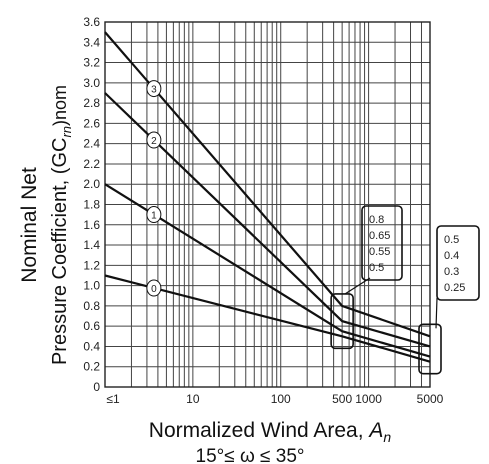 This screenshot has height=464, width=489. I want to click on value-boxes: 0.8 0.65 0.55 0.5 0.5 0.4 0.3 0.25, so click(405, 290).